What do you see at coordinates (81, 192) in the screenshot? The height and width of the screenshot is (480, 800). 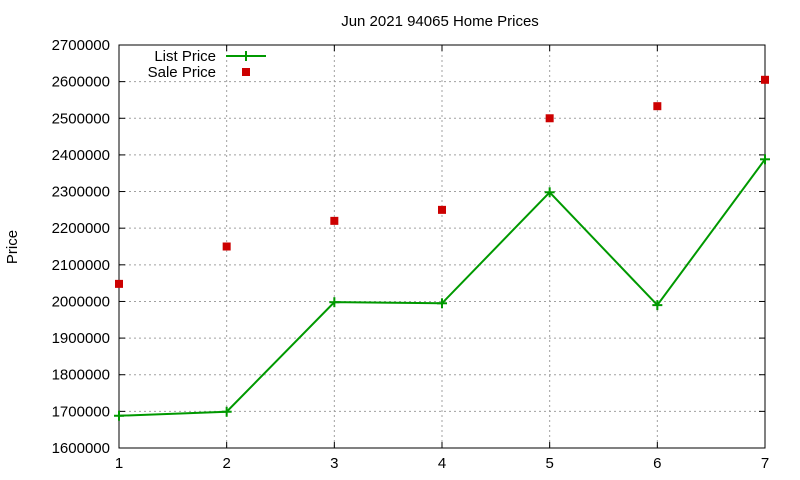 I see `y-tick-label: 2300000` at bounding box center [81, 192].